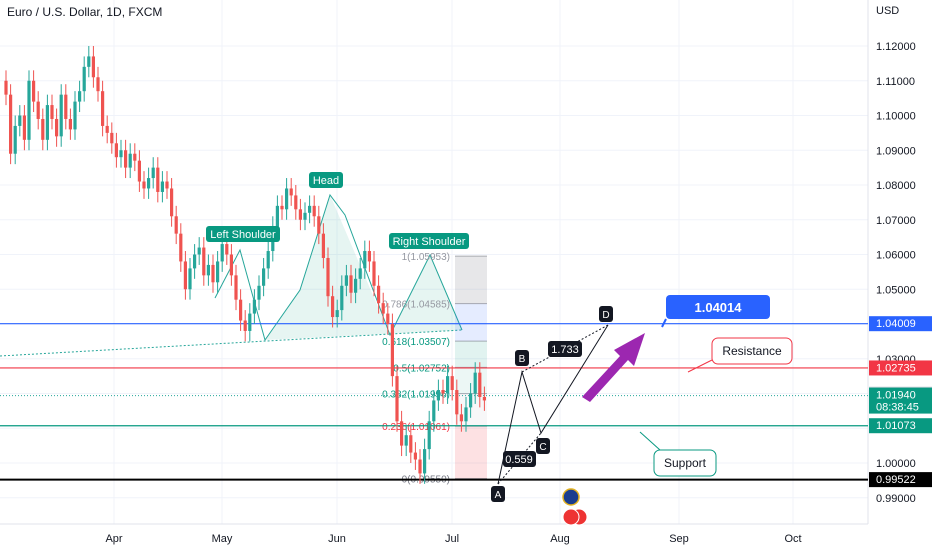  I want to click on point-c-bg, so click(543, 446).